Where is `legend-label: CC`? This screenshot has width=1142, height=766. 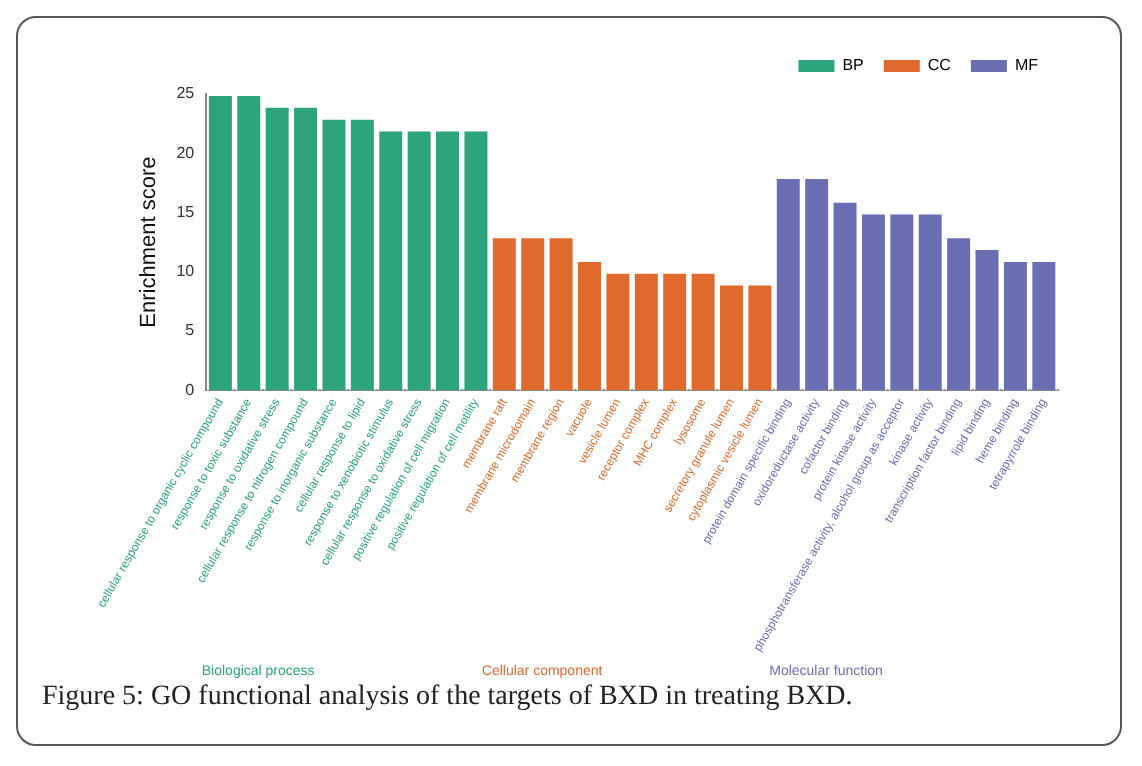
legend-label: CC is located at coordinates (939, 65).